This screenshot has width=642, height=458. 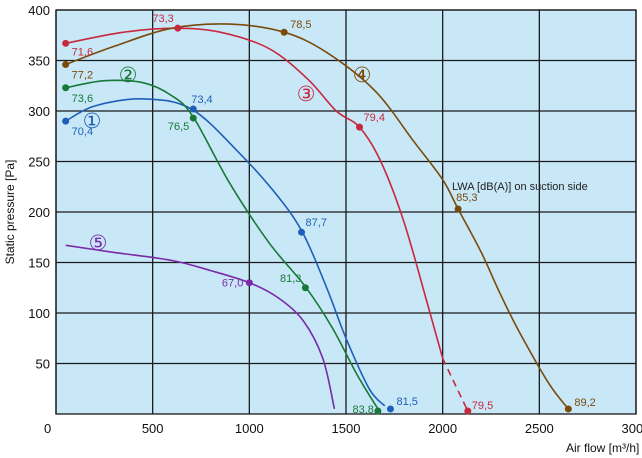 I want to click on data-label: 77,2, so click(x=82, y=76).